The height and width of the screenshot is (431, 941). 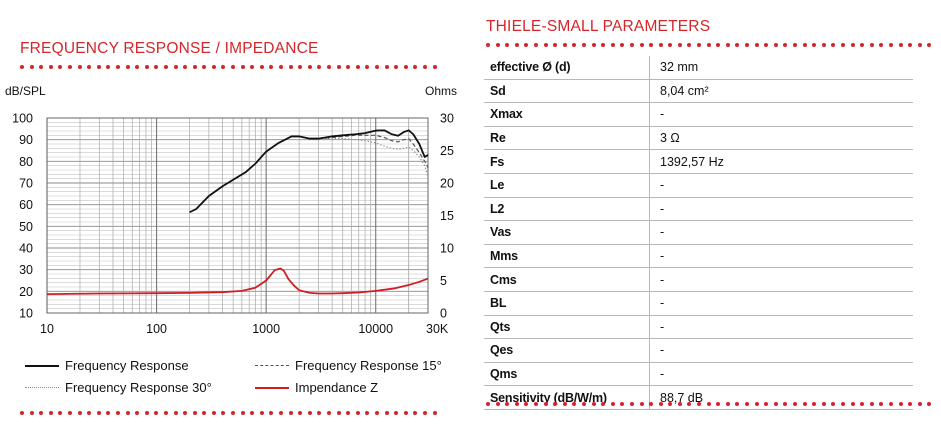 I want to click on parameter-row: L2-, so click(x=698, y=209).